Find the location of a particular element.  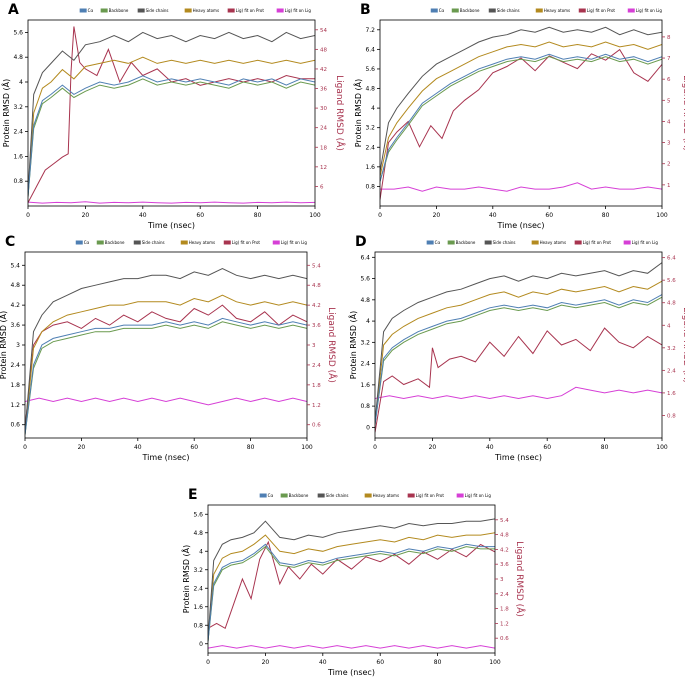

y2-tick-label: 1.8 is located at coordinates (316, 386).